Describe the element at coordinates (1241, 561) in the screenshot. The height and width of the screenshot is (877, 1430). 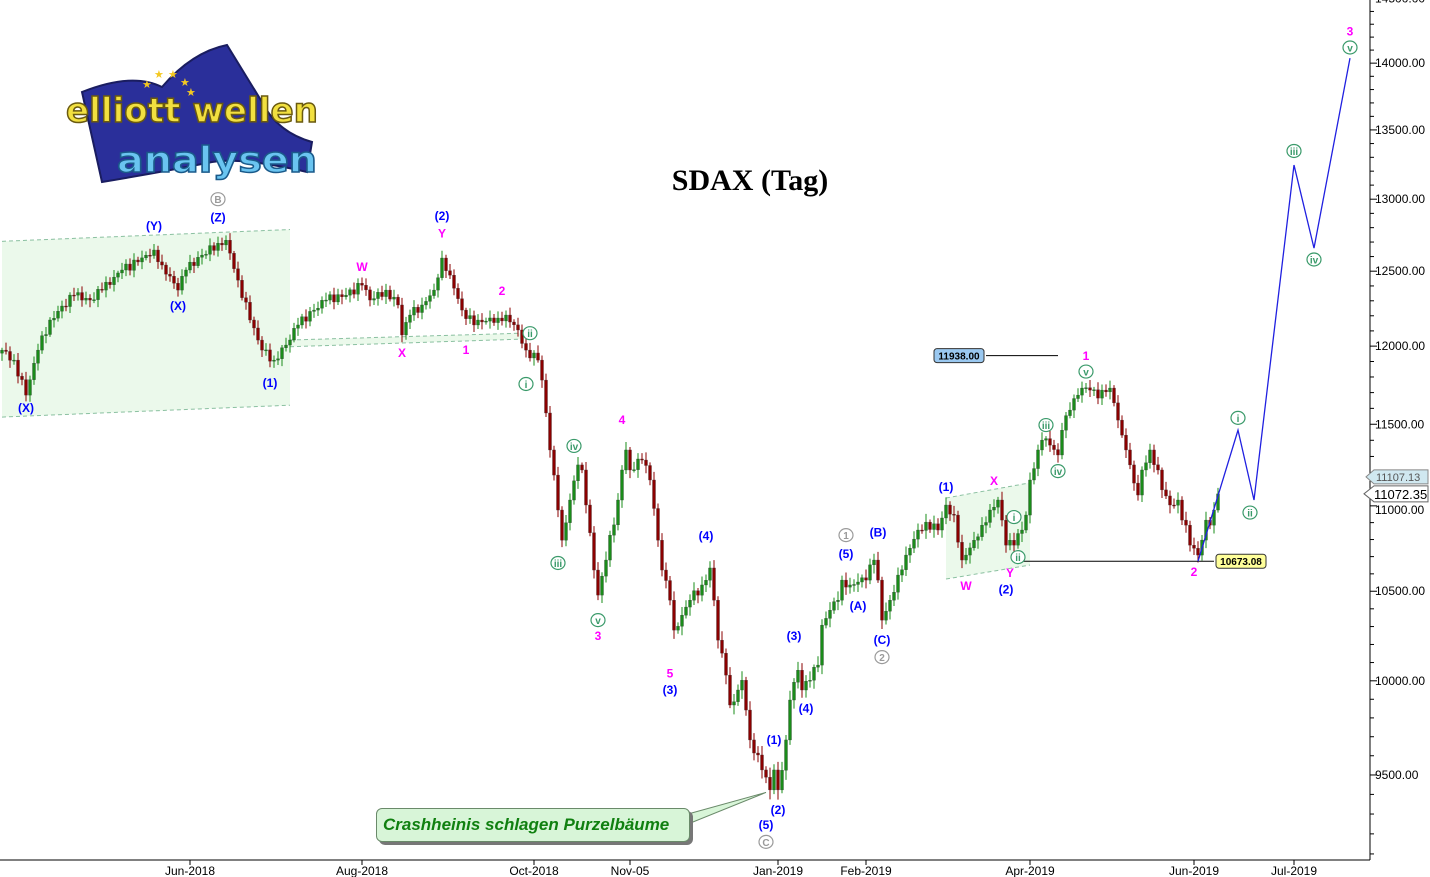
I see `price-level-box` at that location.